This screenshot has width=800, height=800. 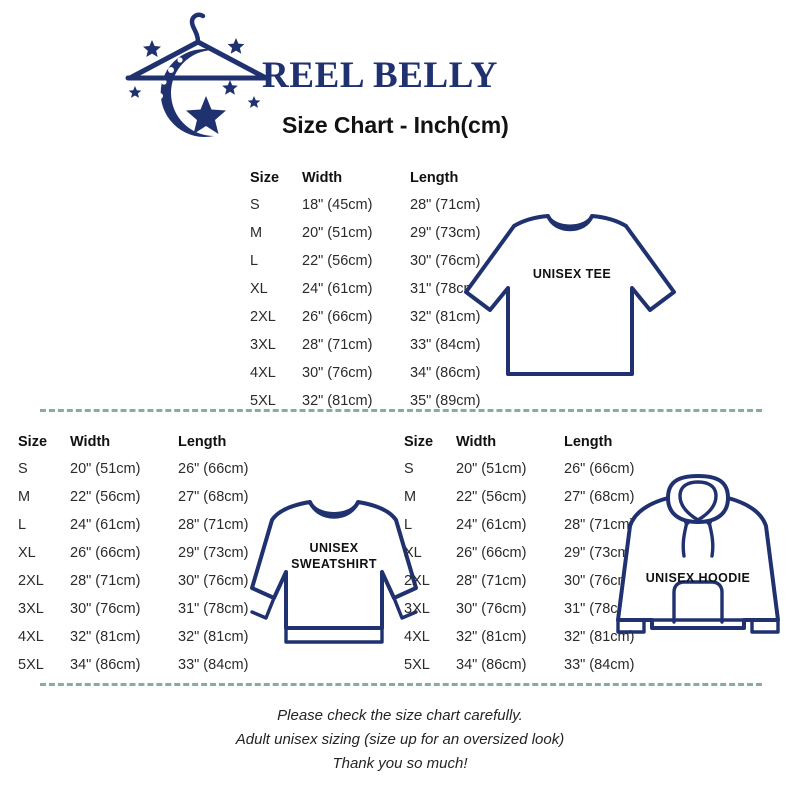 I want to click on brand-name: REEL BELLY, so click(x=380, y=75).